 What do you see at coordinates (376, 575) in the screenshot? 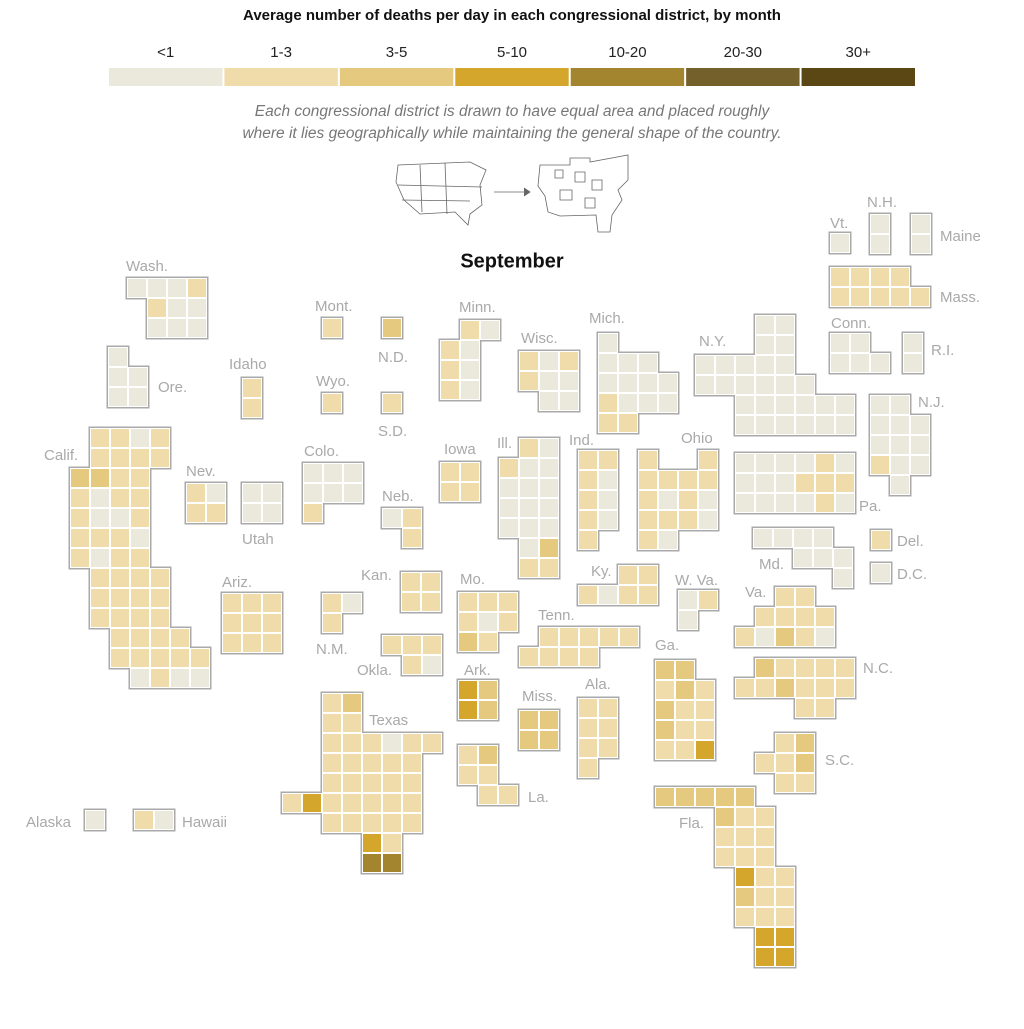
I see `state-label: Kan.` at bounding box center [376, 575].